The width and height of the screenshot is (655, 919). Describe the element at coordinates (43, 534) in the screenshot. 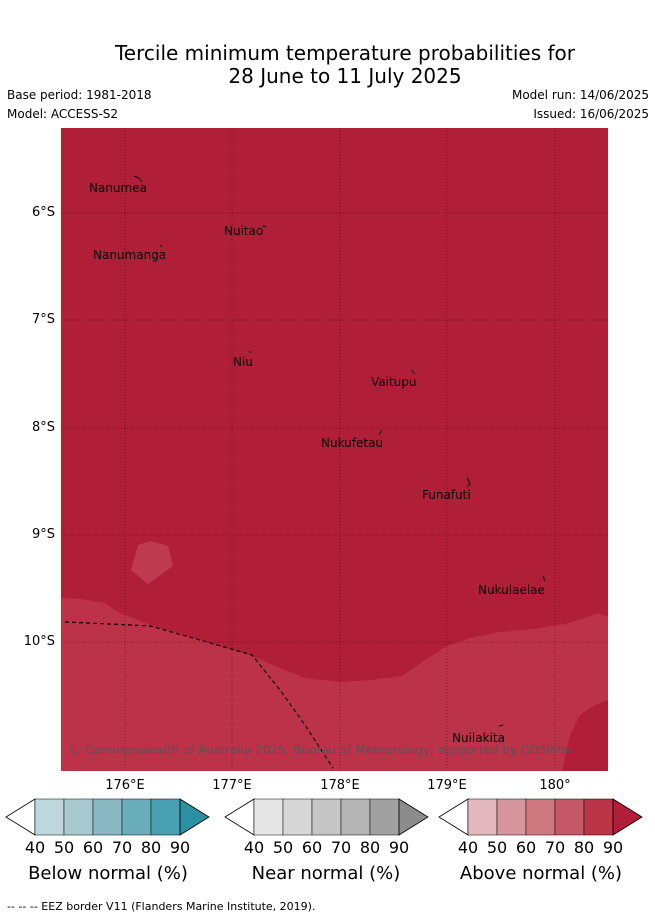

I see `lat-label-9s: 9°S` at that location.